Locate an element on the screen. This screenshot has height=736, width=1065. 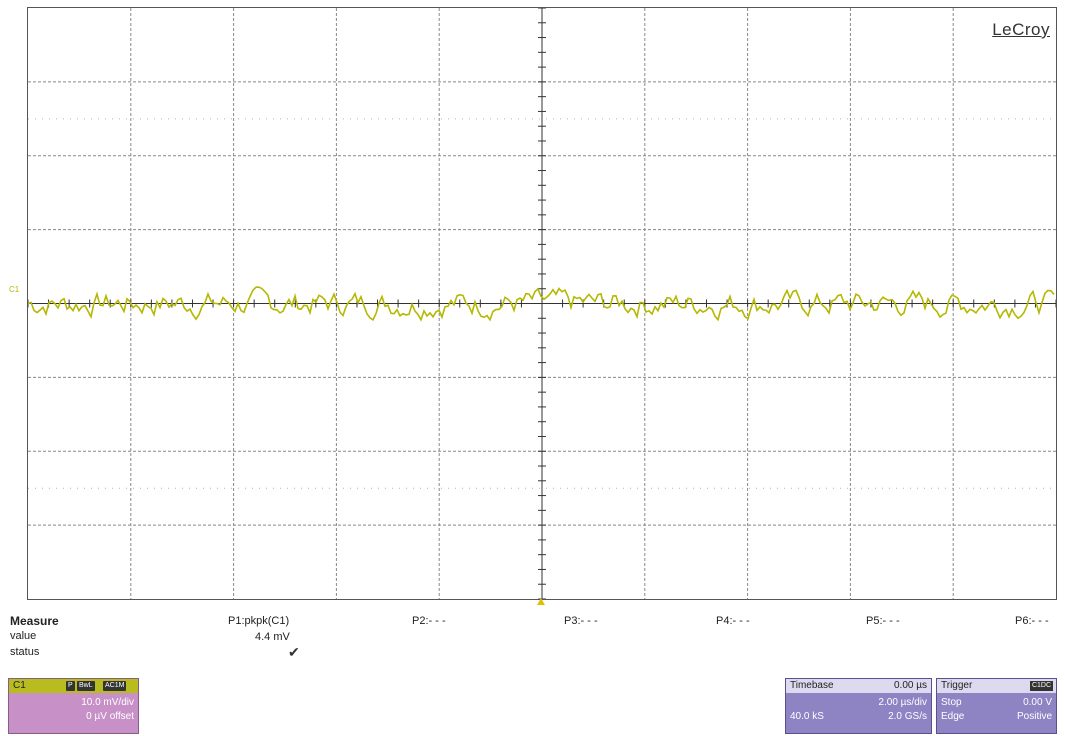
param-p1-status-check-icon: ✔ is located at coordinates (294, 652).